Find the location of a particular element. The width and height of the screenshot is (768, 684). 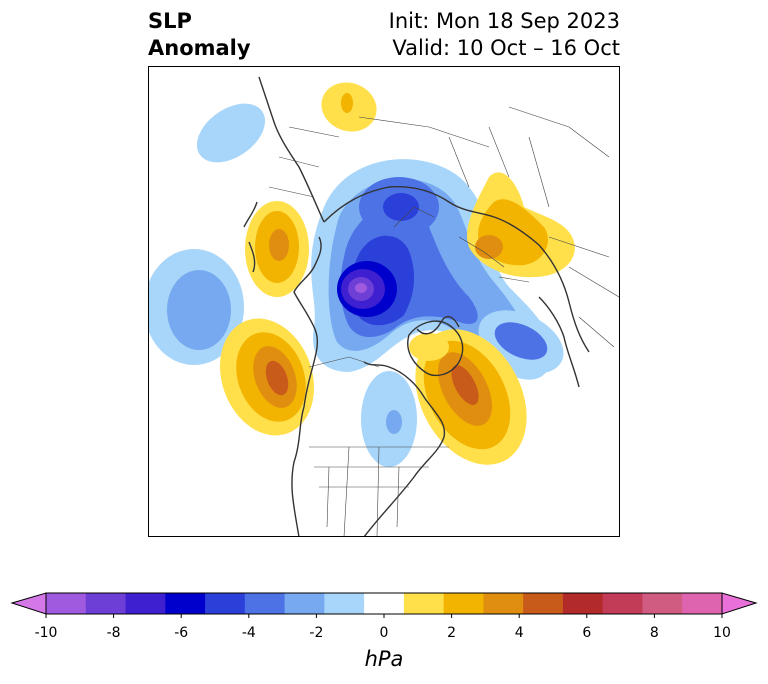

colorbar-tick-label: -10 is located at coordinates (46, 633).